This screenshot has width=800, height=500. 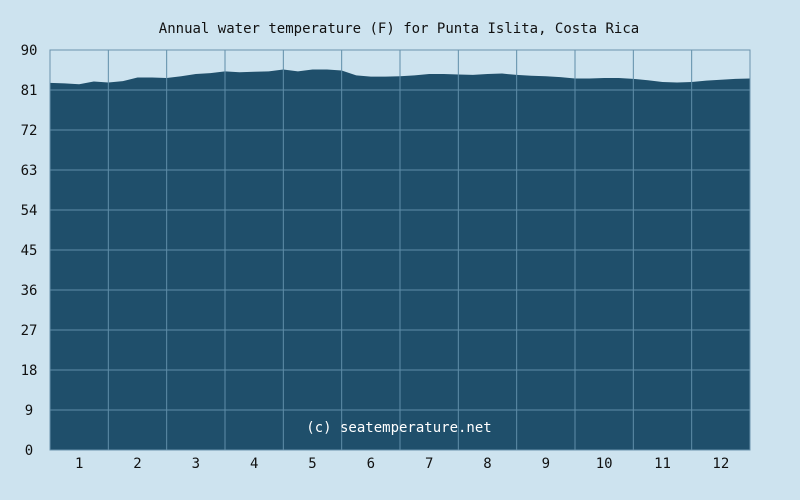 I want to click on x-tick-label: 12, so click(x=720, y=464).